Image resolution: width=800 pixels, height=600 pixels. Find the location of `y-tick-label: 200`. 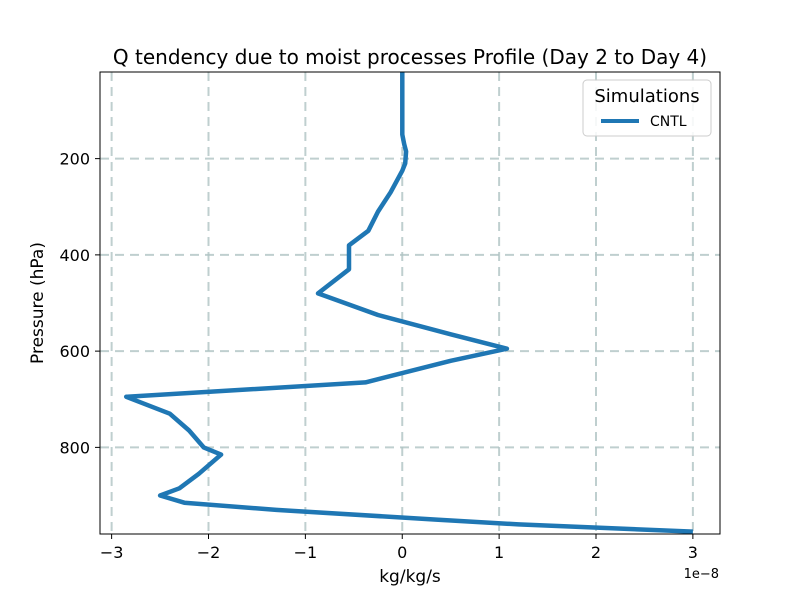

y-tick-label: 200 is located at coordinates (74, 159).